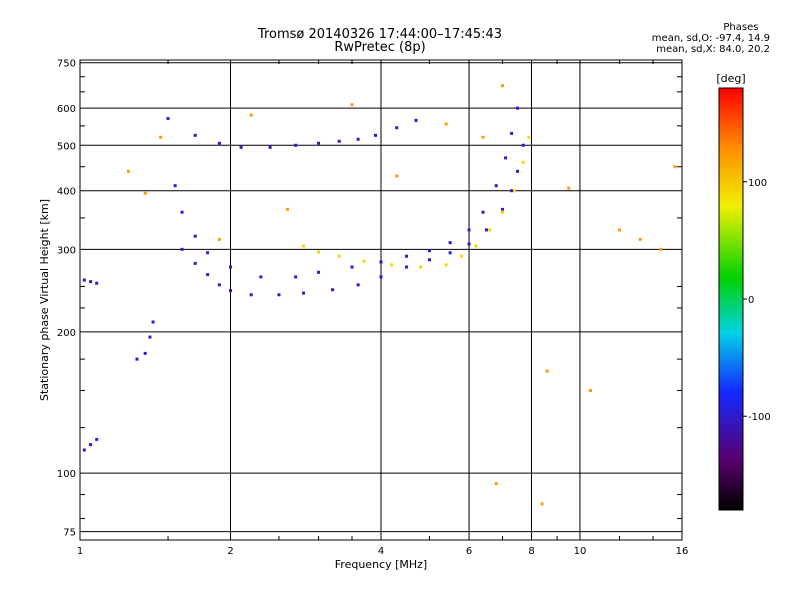 The image size is (800, 600). What do you see at coordinates (66, 474) in the screenshot?
I see `y-tick-label: 100` at bounding box center [66, 474].